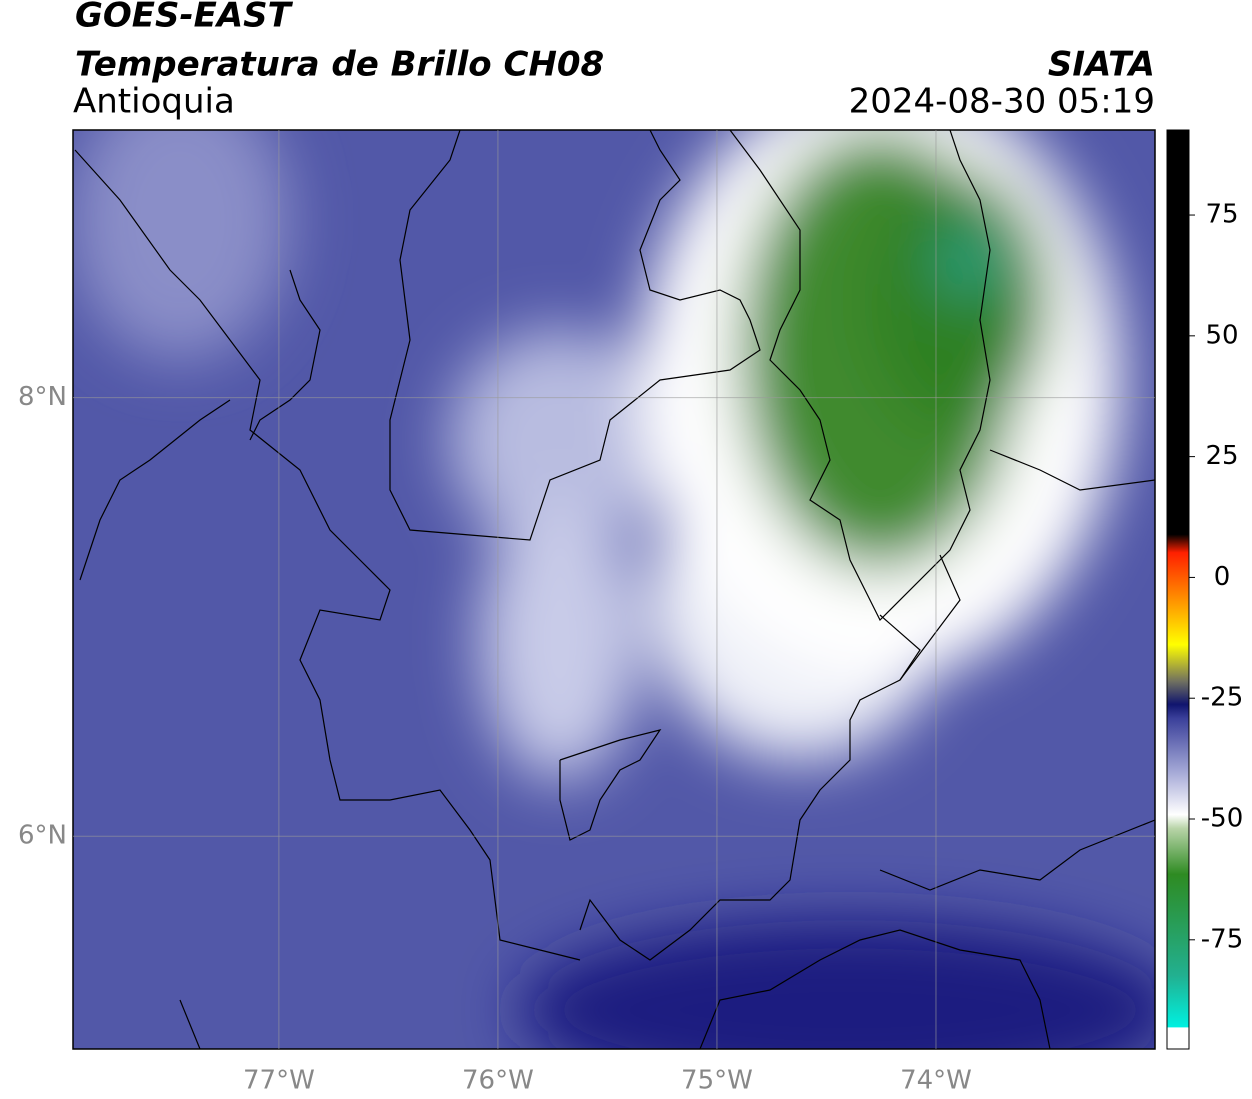 This screenshot has height=1099, width=1252. Describe the element at coordinates (1101, 65) in the screenshot. I see `source: SIATA` at that location.